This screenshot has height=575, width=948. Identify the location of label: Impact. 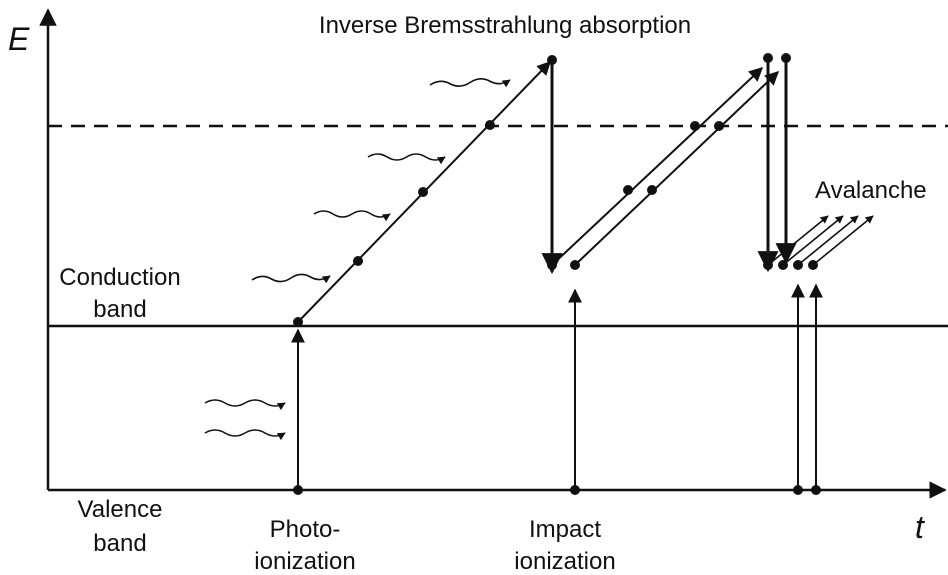
(565, 529).